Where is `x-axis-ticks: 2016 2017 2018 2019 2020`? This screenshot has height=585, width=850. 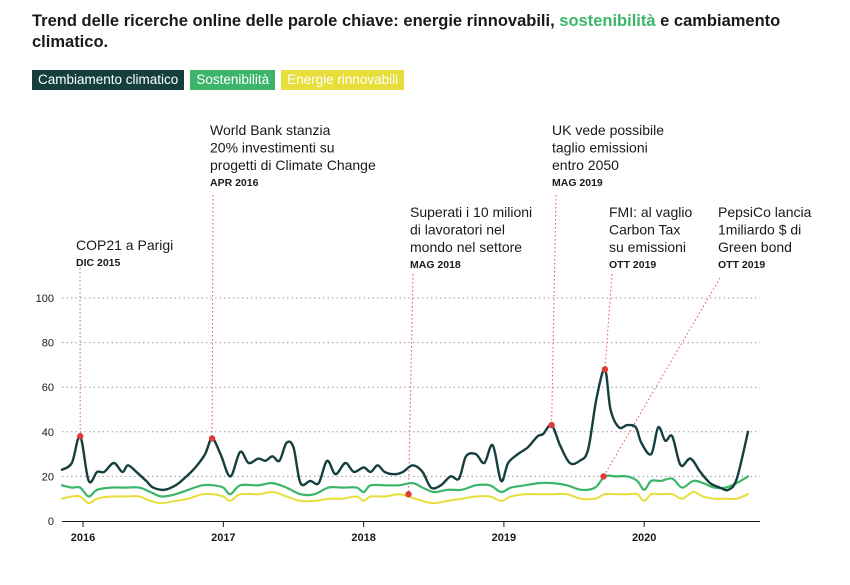 x-axis-ticks: 2016 2017 2018 2019 2020 is located at coordinates (363, 532).